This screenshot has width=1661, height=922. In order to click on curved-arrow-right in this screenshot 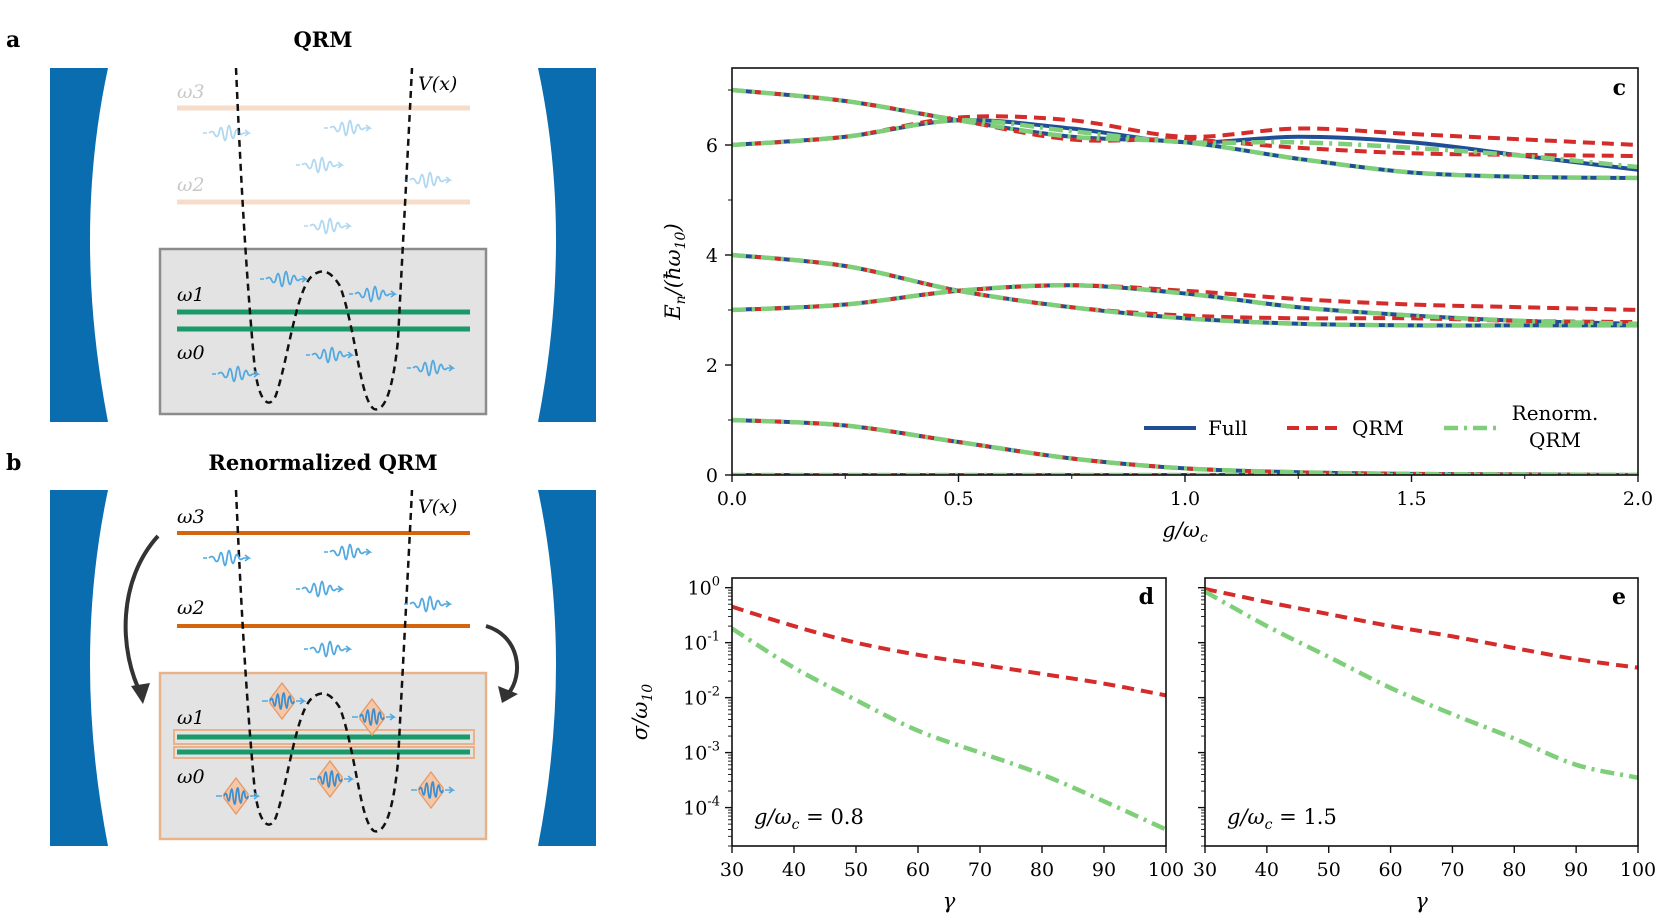, I will do `click(502, 660)`.